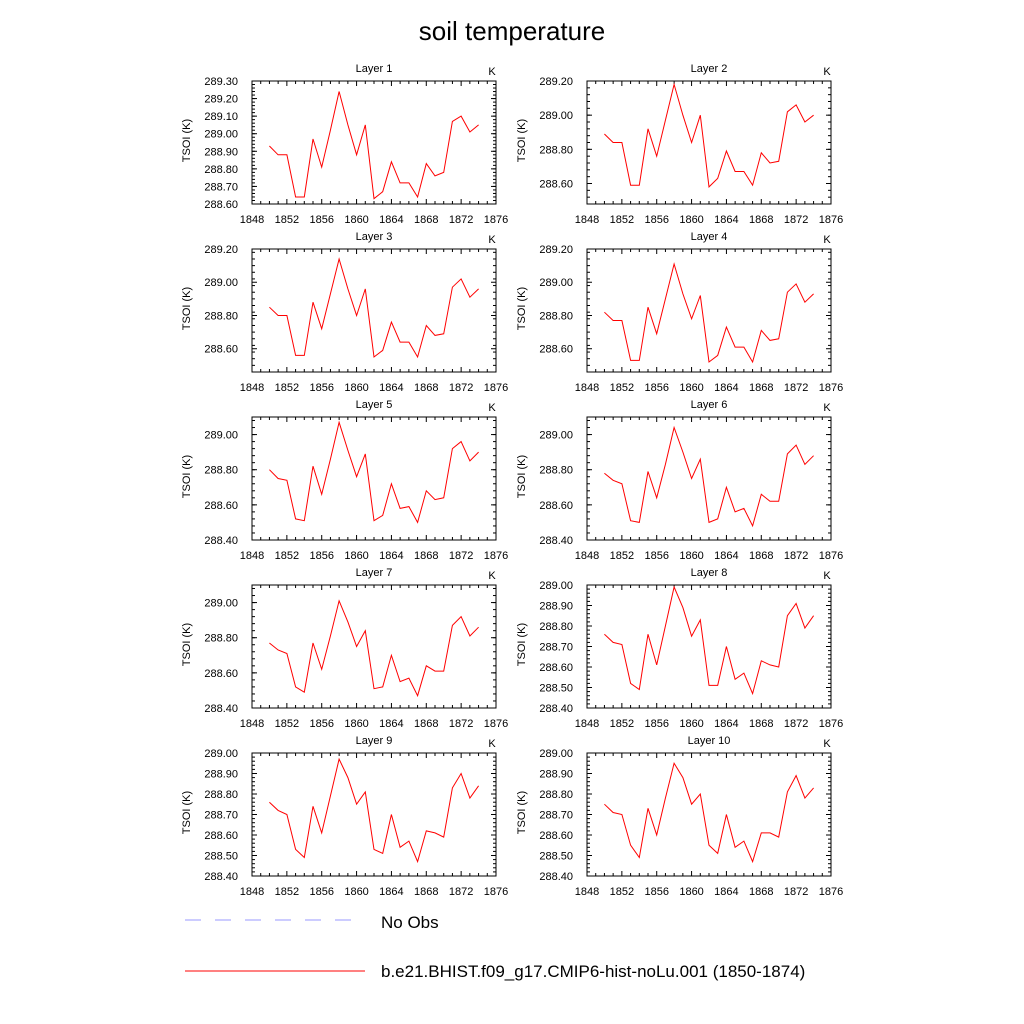 The width and height of the screenshot is (1024, 1024). Describe the element at coordinates (410, 922) in the screenshot. I see `legend-label-no-obs: No Obs` at that location.